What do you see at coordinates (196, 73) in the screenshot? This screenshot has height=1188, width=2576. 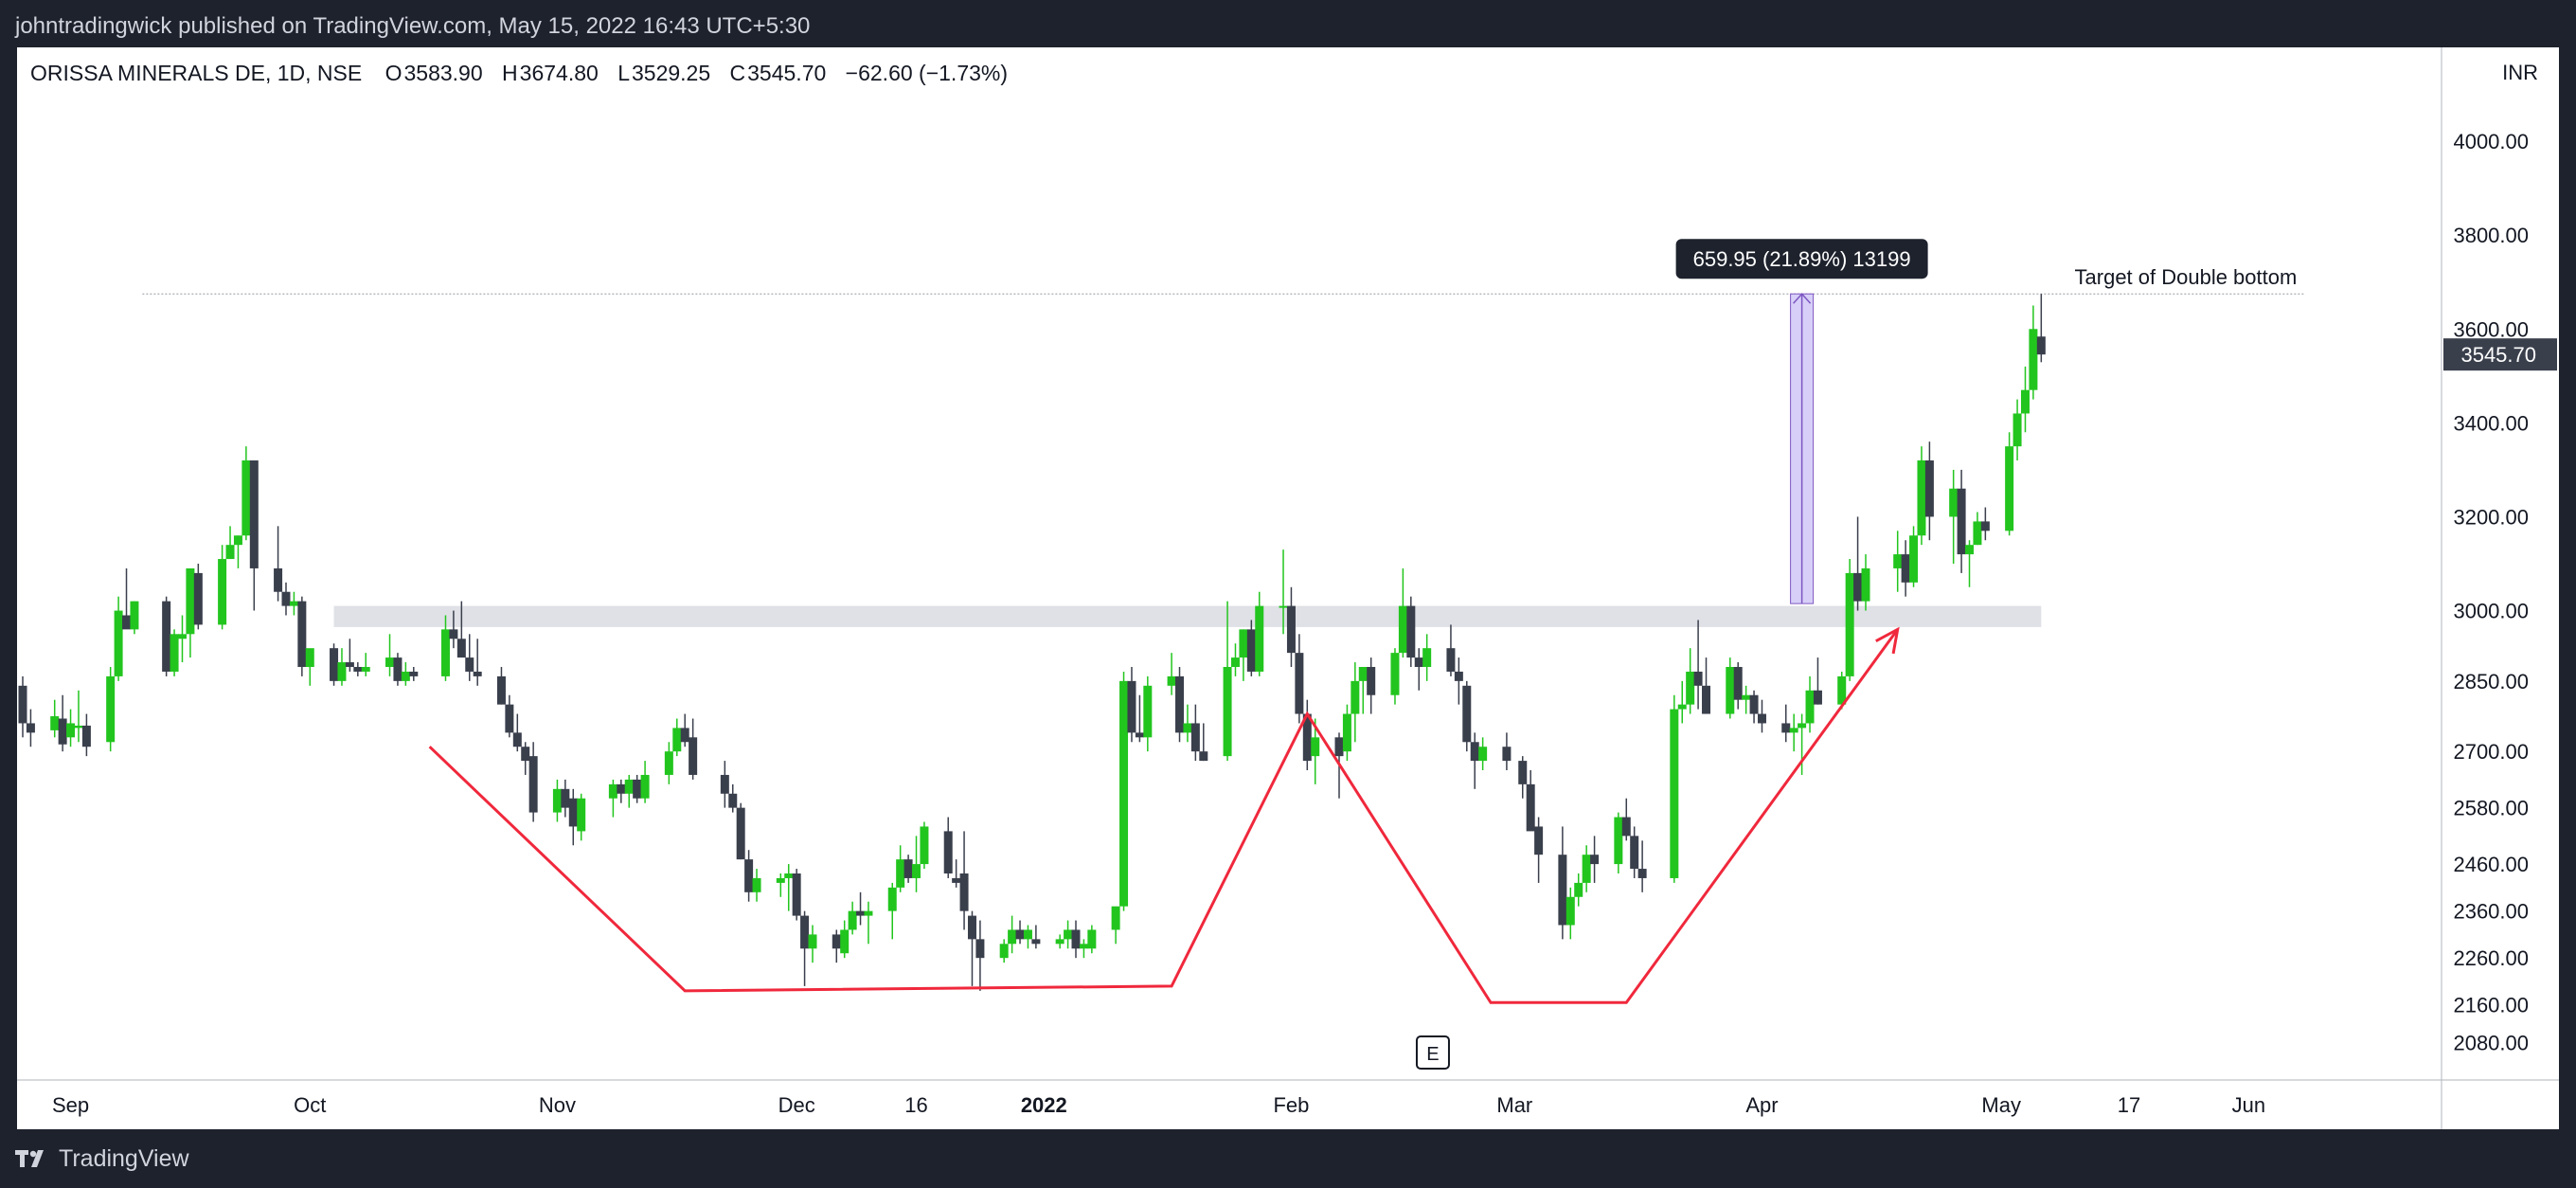 I see `symbol-name: ORISSA MINERALS DE, 1D, NSE` at bounding box center [196, 73].